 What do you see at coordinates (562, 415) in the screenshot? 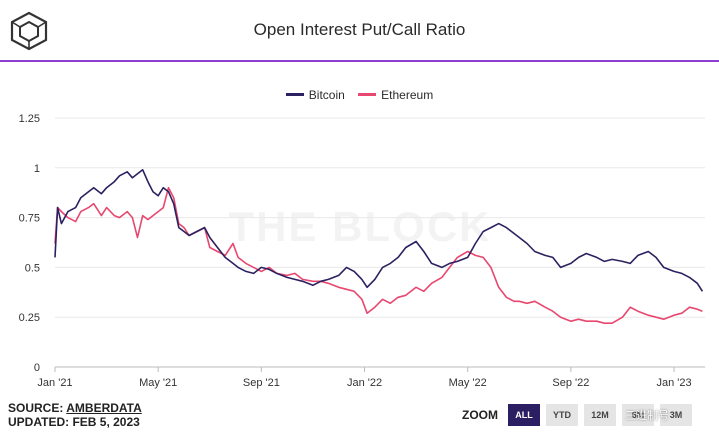
I see `zoom-ytd-button: YTD` at bounding box center [562, 415].